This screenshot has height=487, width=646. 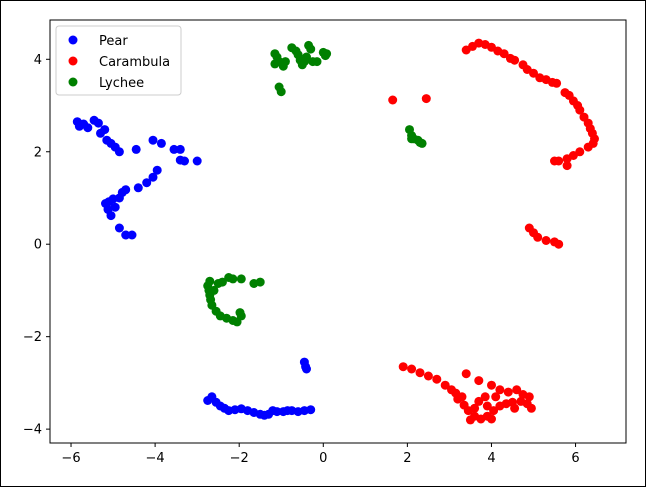 What do you see at coordinates (113, 41) in the screenshot?
I see `legend-label-pear: Pear` at bounding box center [113, 41].